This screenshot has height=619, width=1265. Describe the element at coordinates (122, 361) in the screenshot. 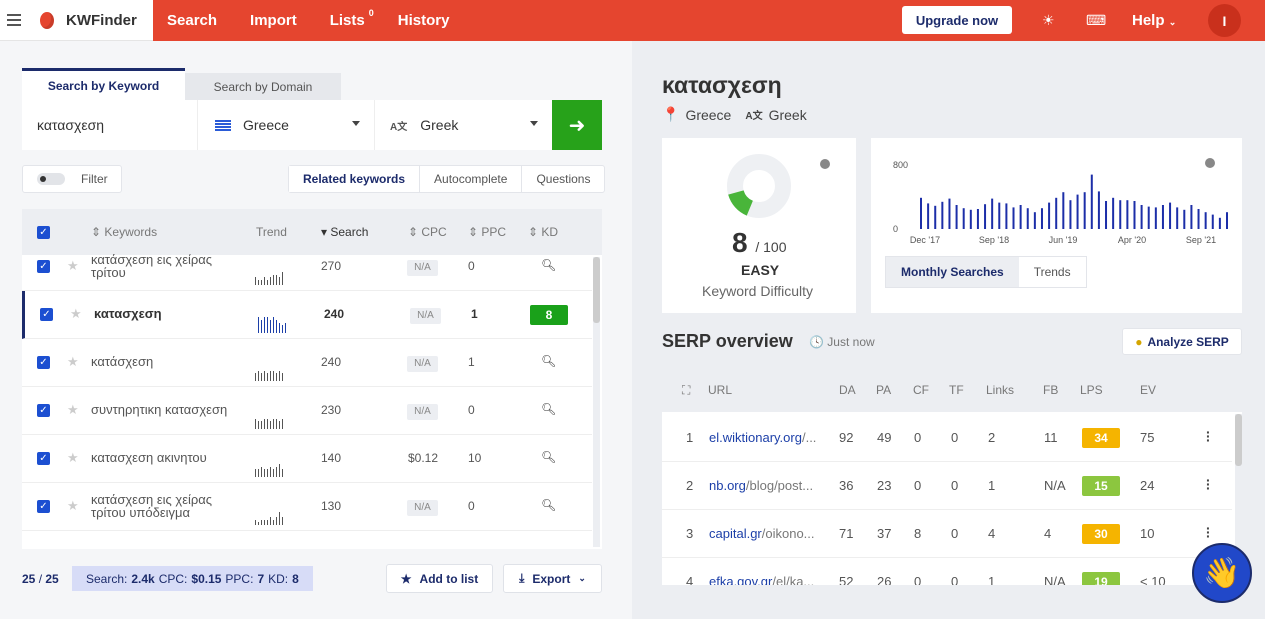

I see `row-keyword: κατάσχεση` at that location.